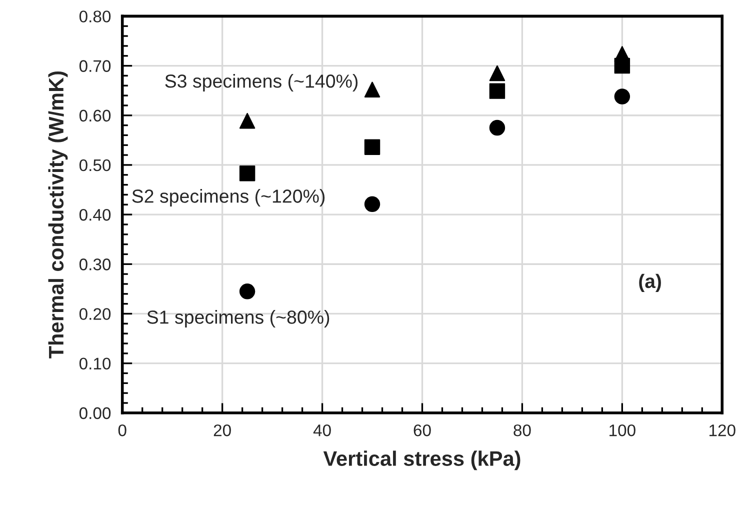 The width and height of the screenshot is (746, 506). Describe the element at coordinates (95, 364) in the screenshot. I see `y-tick-label: 0.10` at that location.